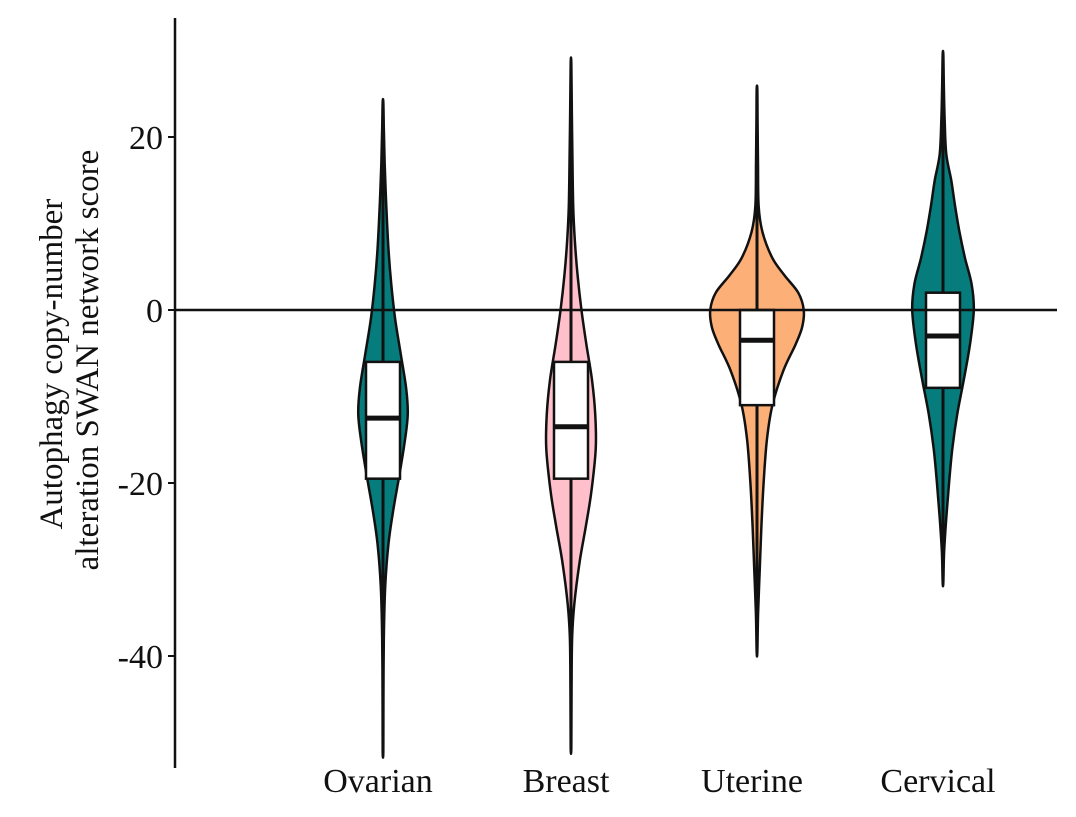  I want to click on violin-uterine, so click(757, 371).